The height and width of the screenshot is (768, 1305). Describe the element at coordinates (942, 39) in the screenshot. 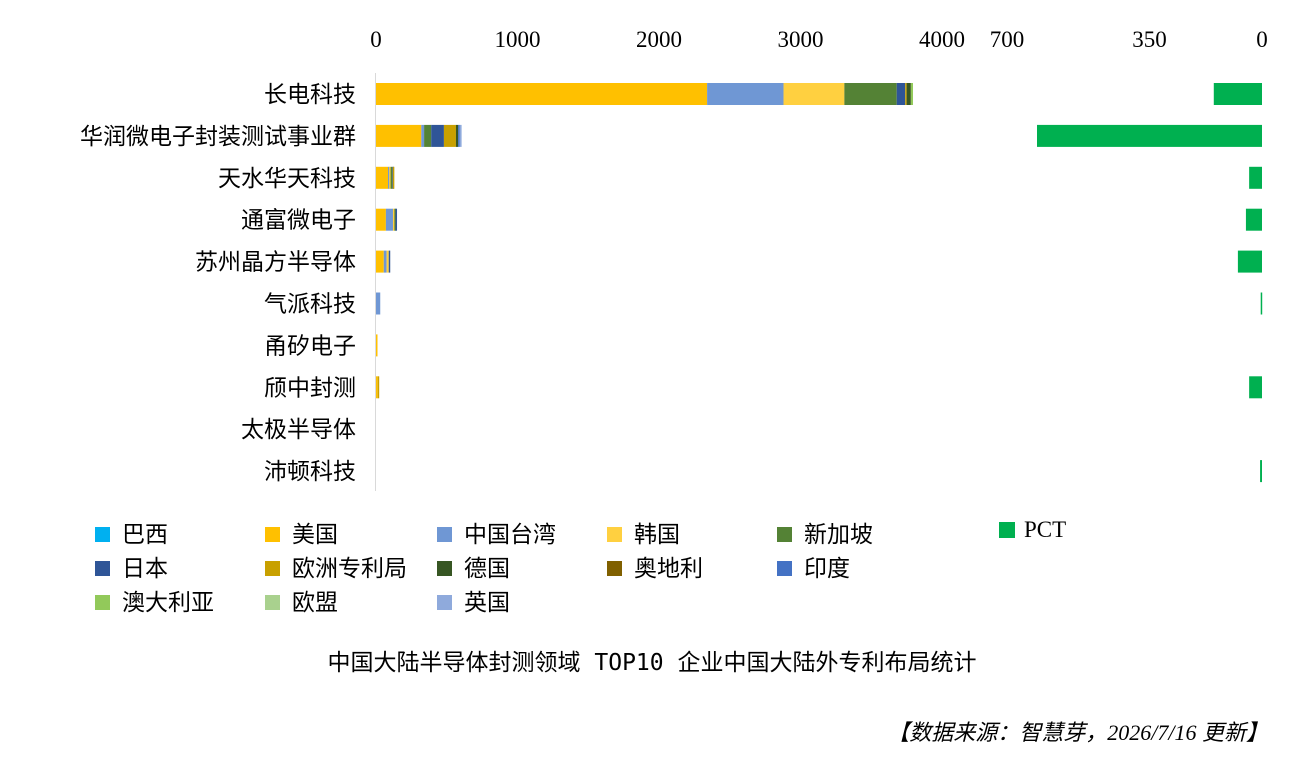

I see `left-axis-tick-label: 4000` at that location.